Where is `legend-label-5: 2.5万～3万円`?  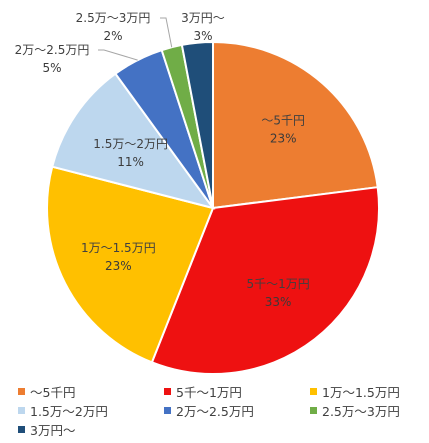
legend-label-5: 2.5万～3万円 is located at coordinates (361, 411).